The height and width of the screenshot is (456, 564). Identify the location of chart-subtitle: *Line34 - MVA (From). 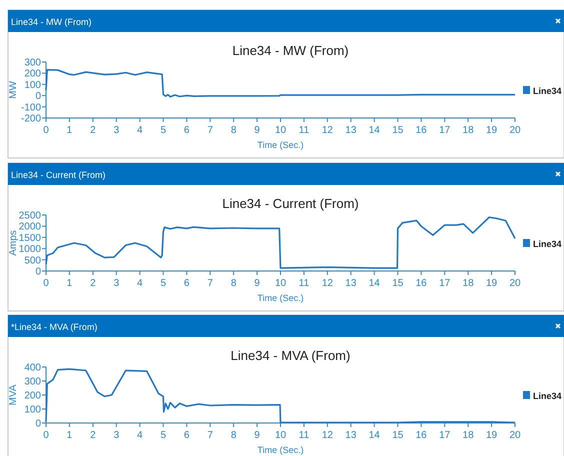
(54, 327).